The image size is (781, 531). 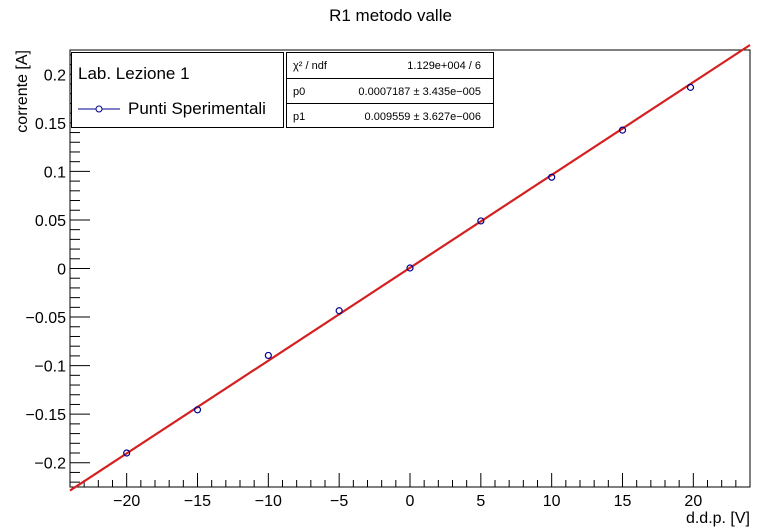 What do you see at coordinates (299, 92) in the screenshot?
I see `stats-name: p0` at bounding box center [299, 92].